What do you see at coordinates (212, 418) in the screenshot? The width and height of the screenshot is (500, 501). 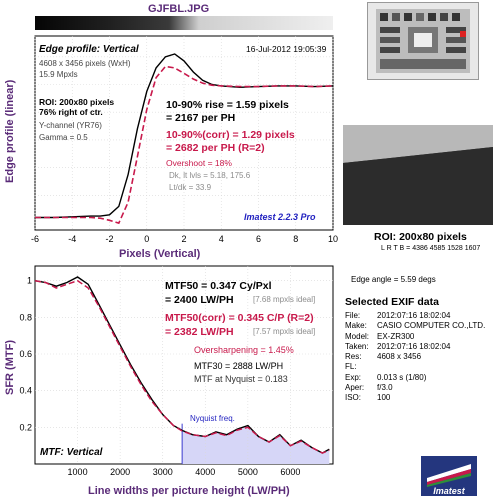 I see `nyquist-label: Nyquist freq.` at bounding box center [212, 418].